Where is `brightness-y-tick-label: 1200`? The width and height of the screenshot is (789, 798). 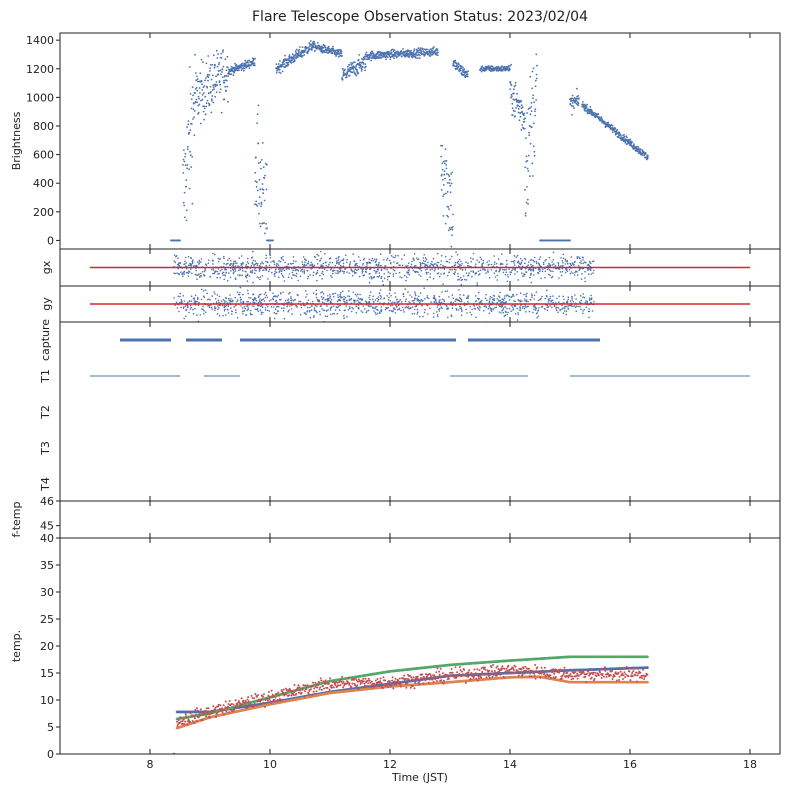
brightness-y-tick-label: 1200 is located at coordinates (40, 69).